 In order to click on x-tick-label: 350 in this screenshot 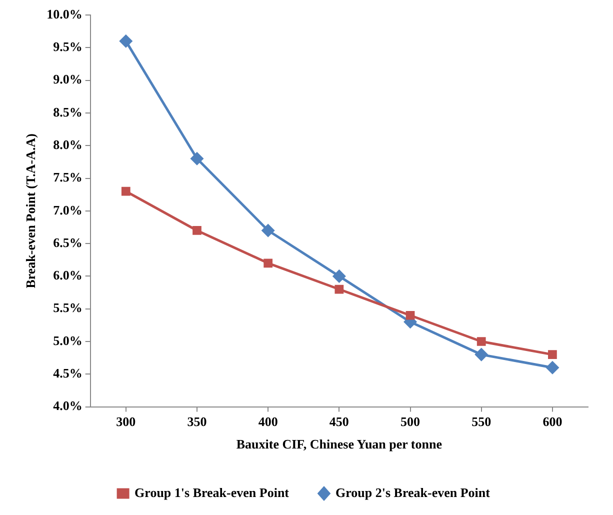, I will do `click(197, 421)`.